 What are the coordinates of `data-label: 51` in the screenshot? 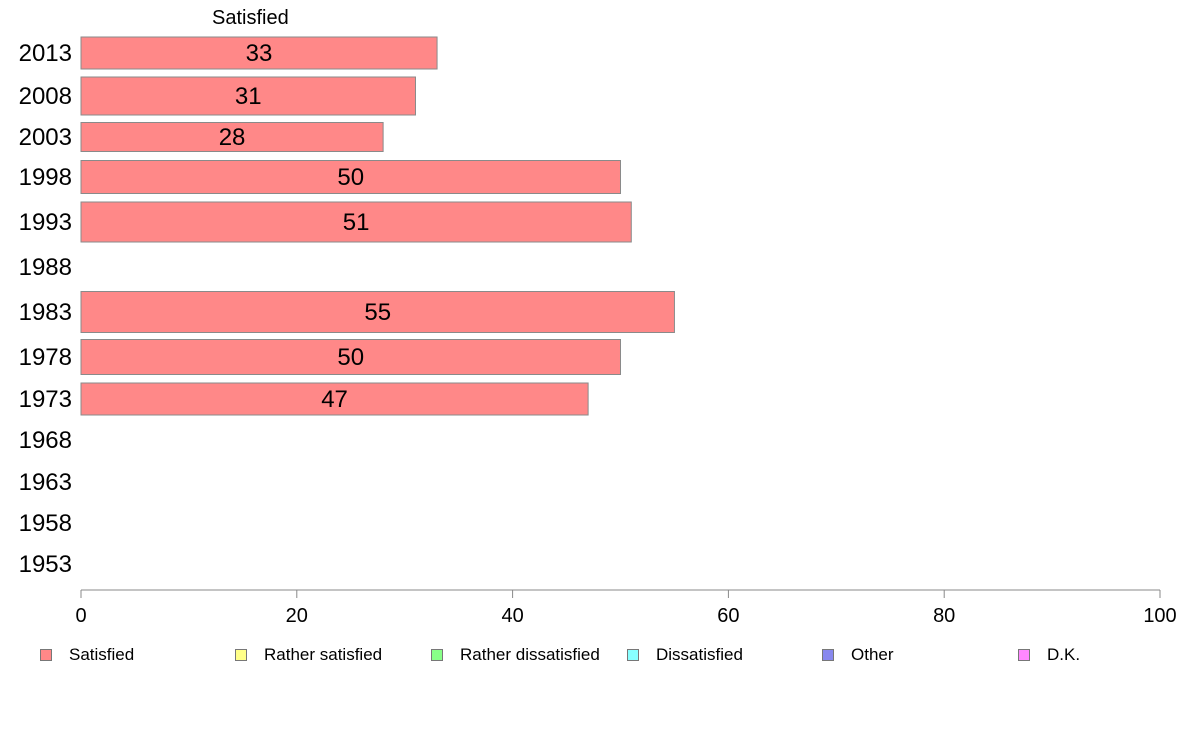 It's located at (356, 222).